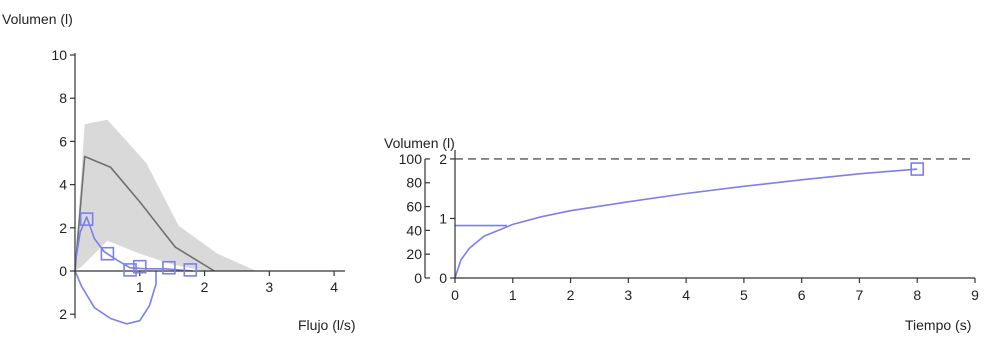 The image size is (1004, 342). What do you see at coordinates (37, 19) in the screenshot?
I see `chart1-ylabel: Volumen (l)` at bounding box center [37, 19].